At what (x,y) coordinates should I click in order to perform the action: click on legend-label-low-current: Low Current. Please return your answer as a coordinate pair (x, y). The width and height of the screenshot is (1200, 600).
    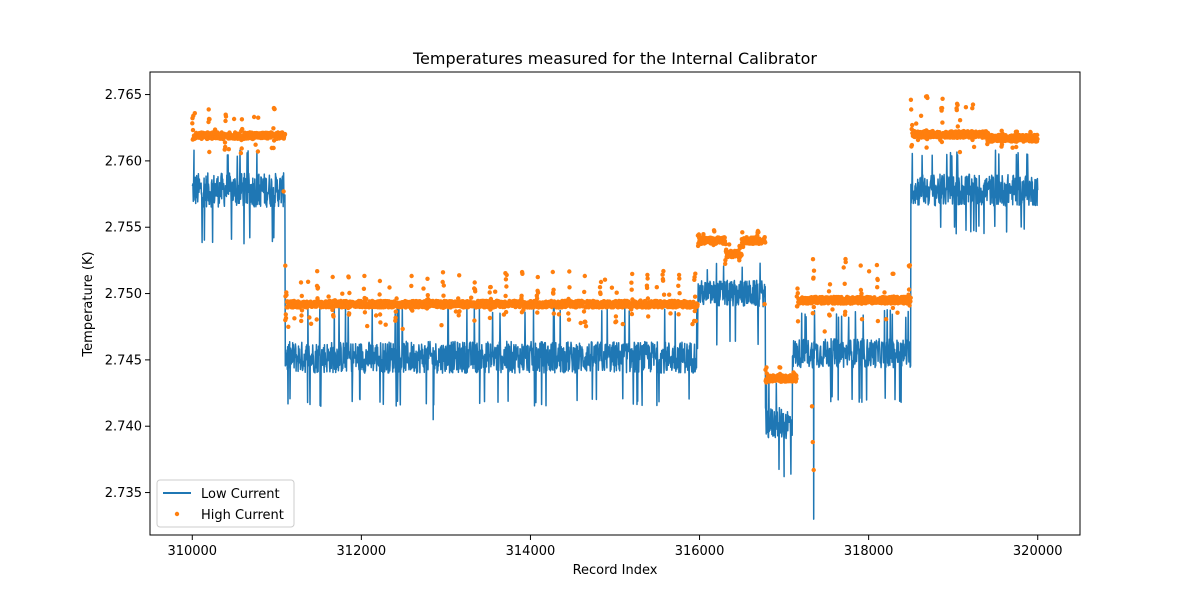
    Looking at the image, I should click on (240, 494).